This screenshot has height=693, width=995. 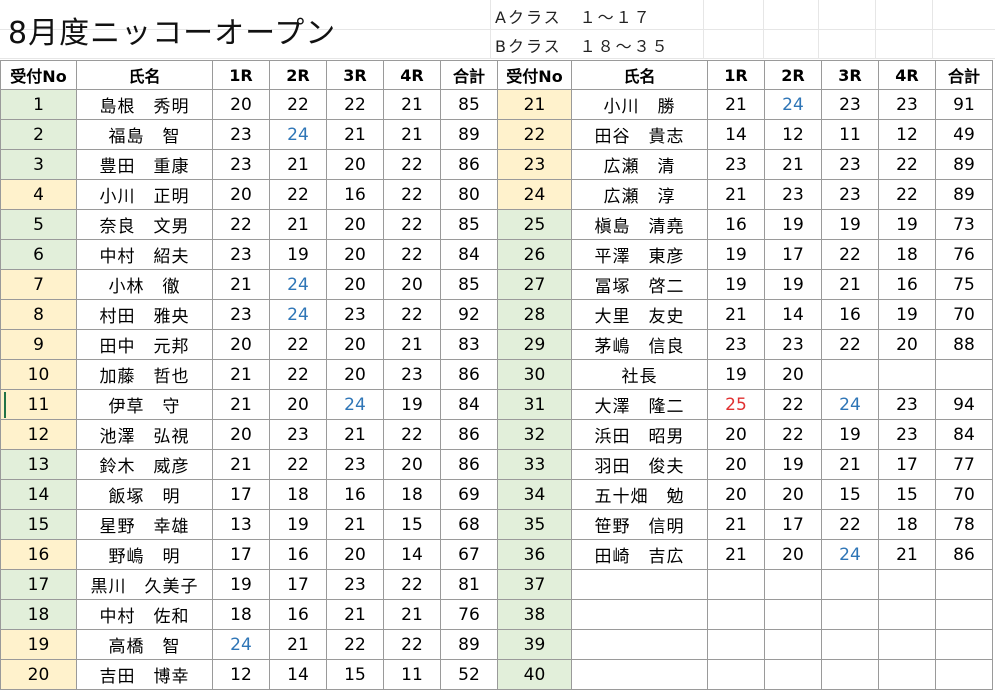 I want to click on total-cell: 94, so click(x=964, y=404).